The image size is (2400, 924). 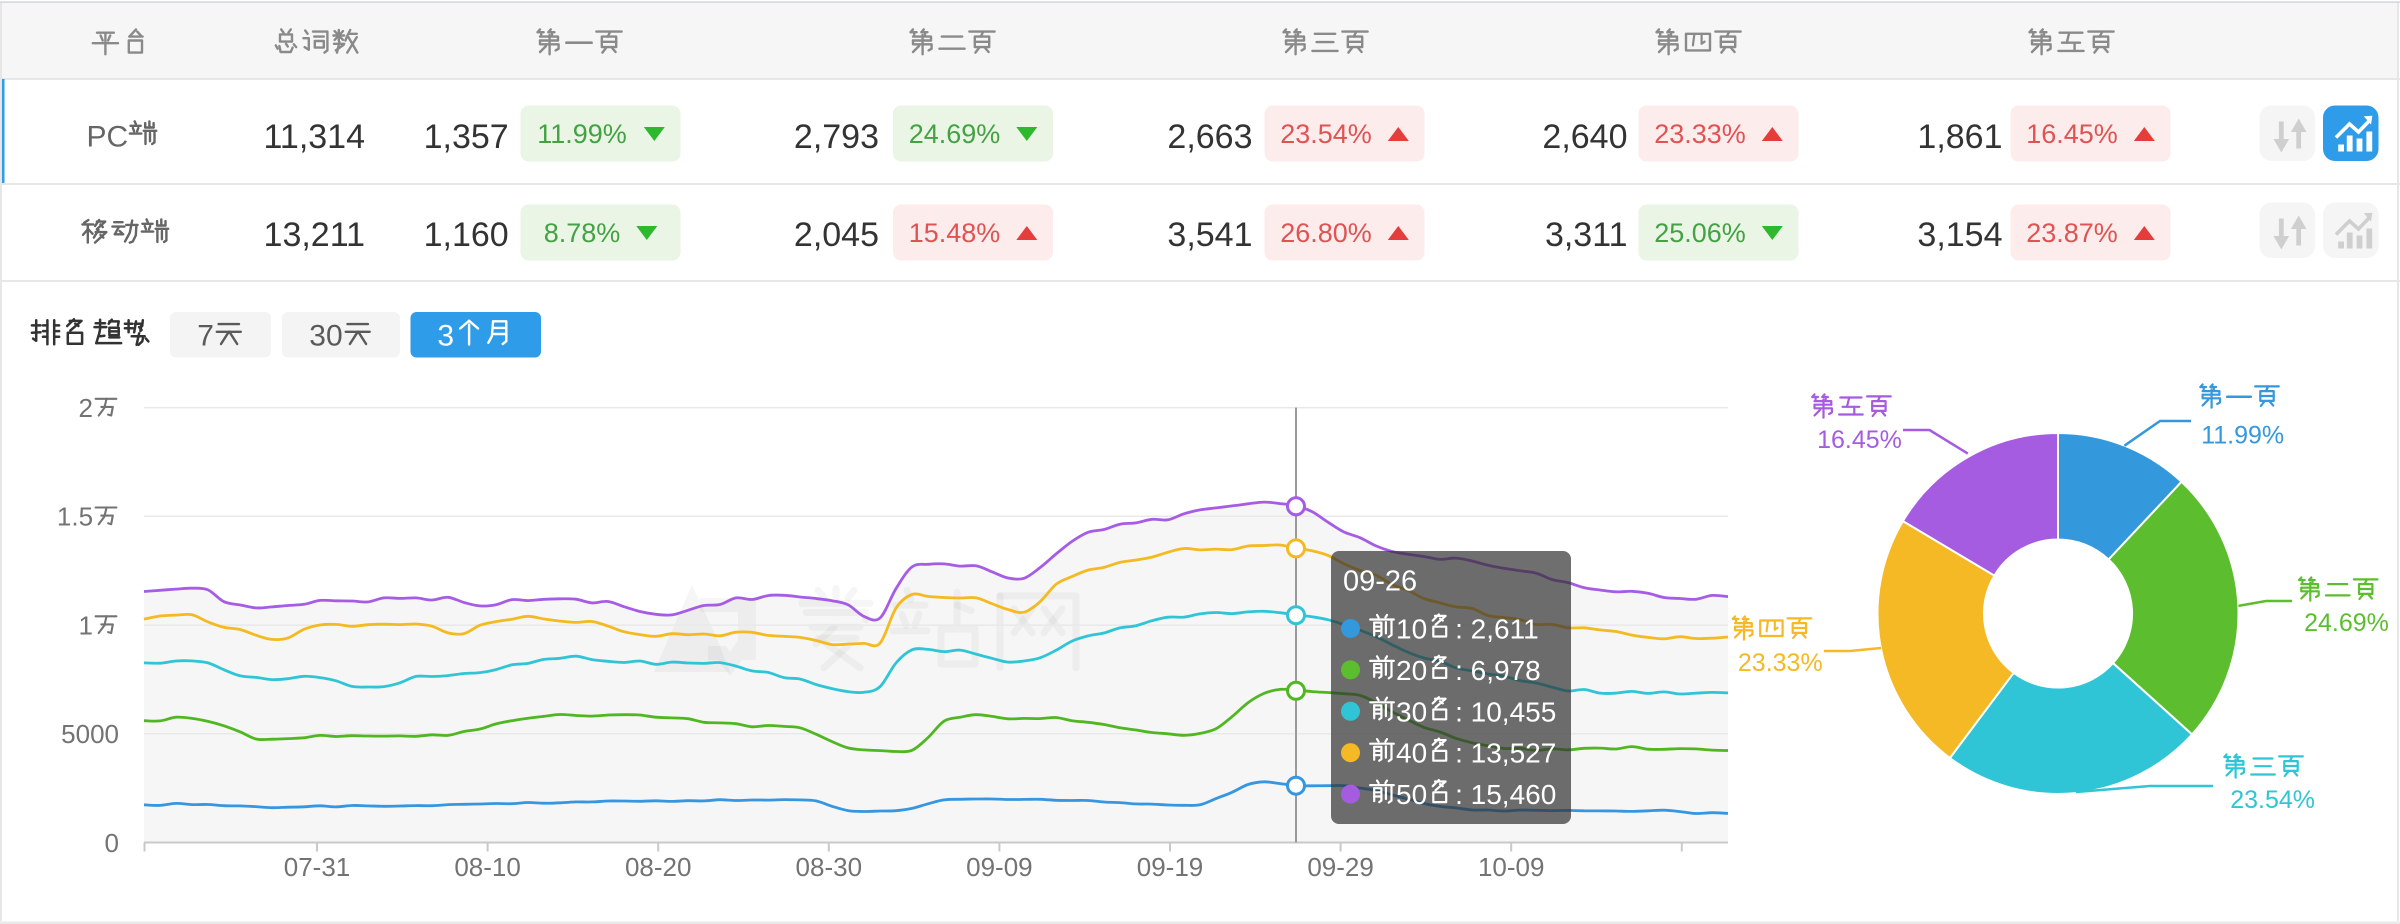 I want to click on svg-text:: 13,527: : 13,527, so click(x=1505, y=753).